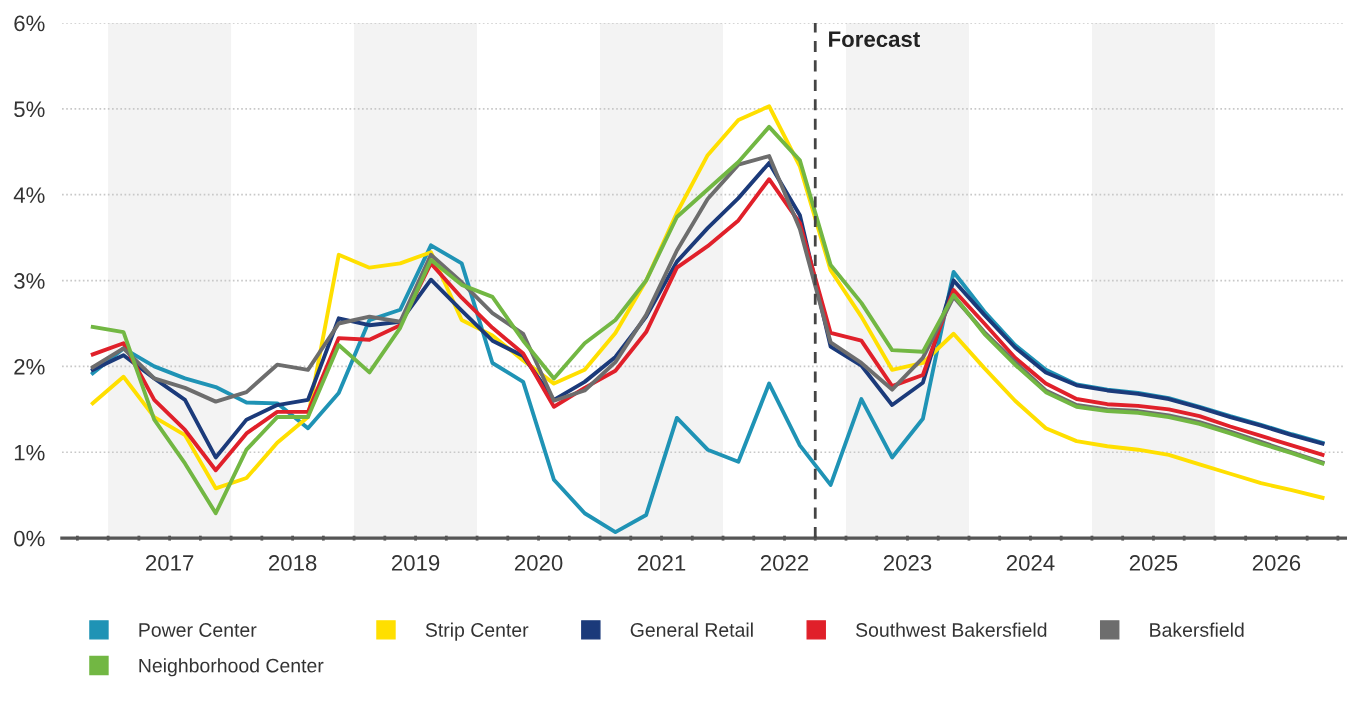  What do you see at coordinates (907, 563) in the screenshot?
I see `x-tick-label: 2023` at bounding box center [907, 563].